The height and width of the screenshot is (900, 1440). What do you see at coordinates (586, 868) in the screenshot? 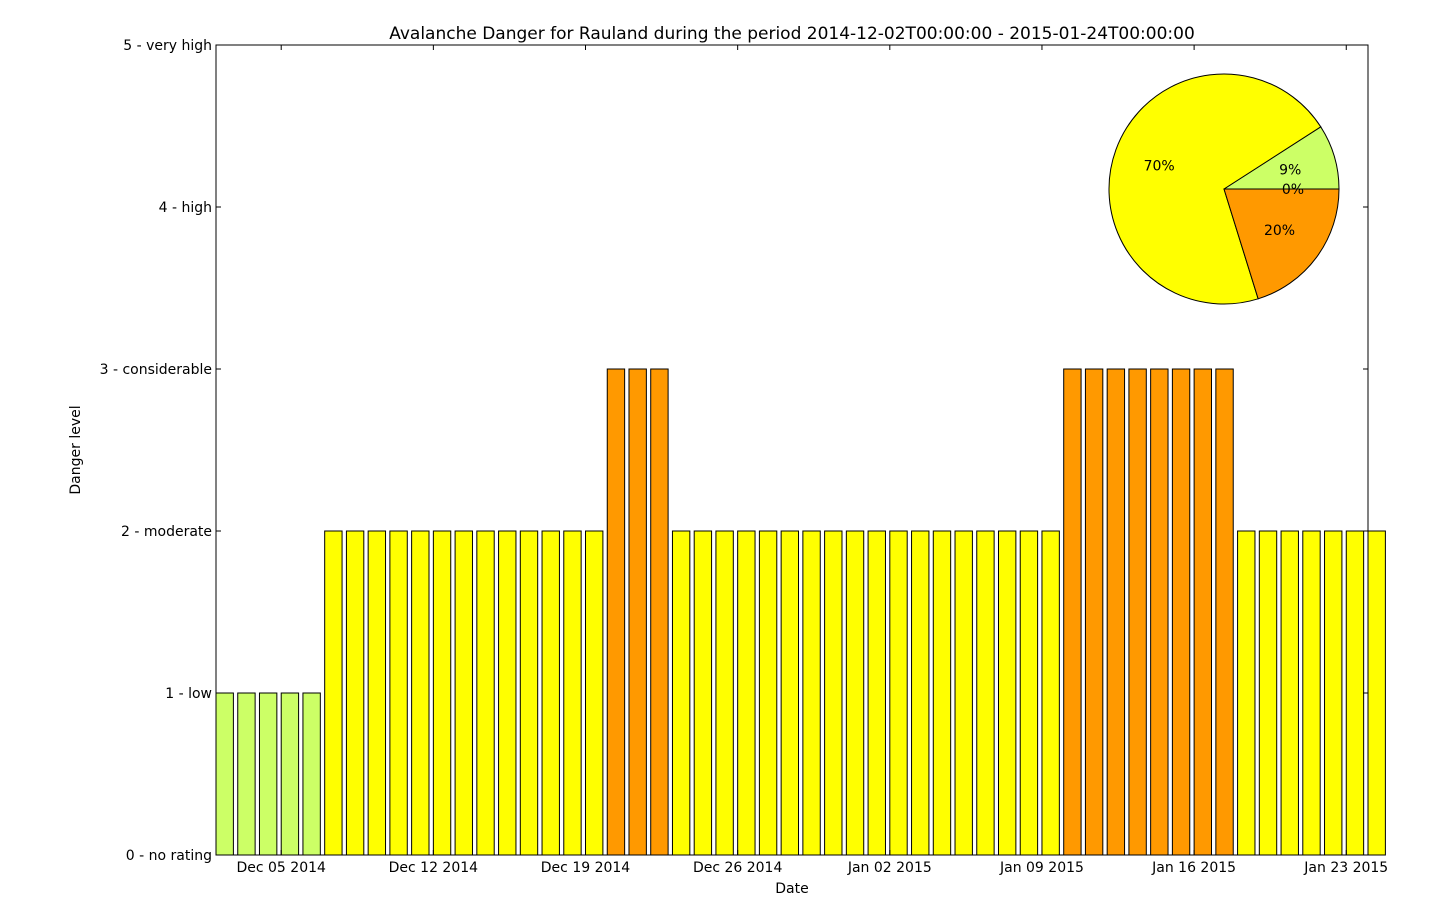
I see `x-tick-label: Dec 19 2014` at bounding box center [586, 868].